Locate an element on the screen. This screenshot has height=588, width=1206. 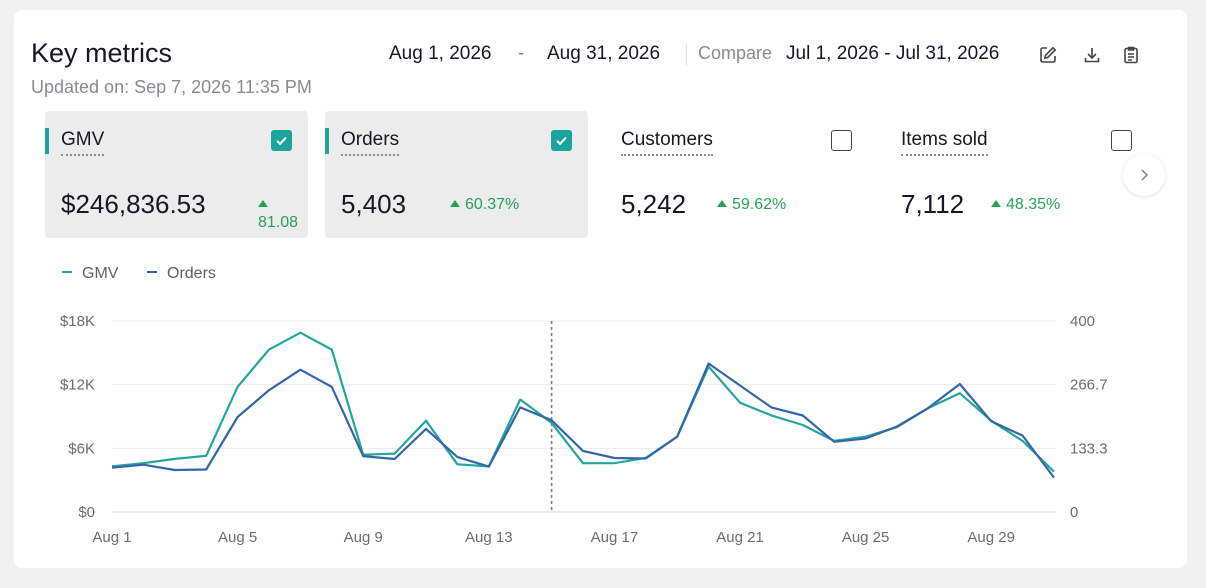
toolbar-divider is located at coordinates (686, 55).